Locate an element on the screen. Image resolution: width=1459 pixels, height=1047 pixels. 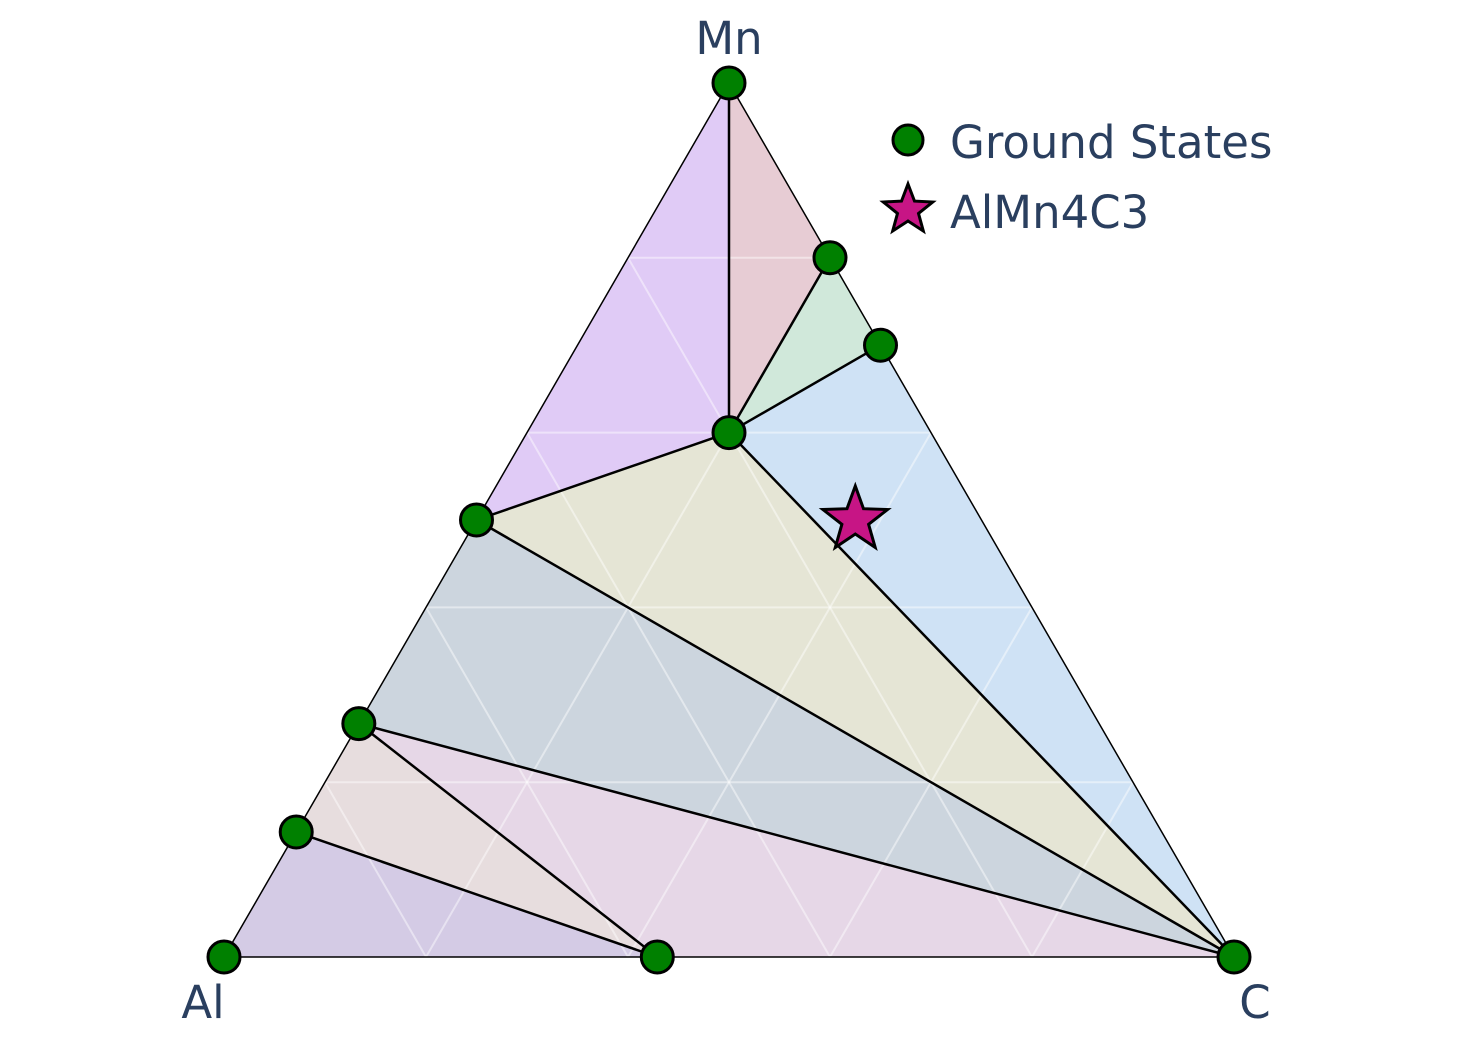
ground-state-point-Mn is located at coordinates (729, 83).